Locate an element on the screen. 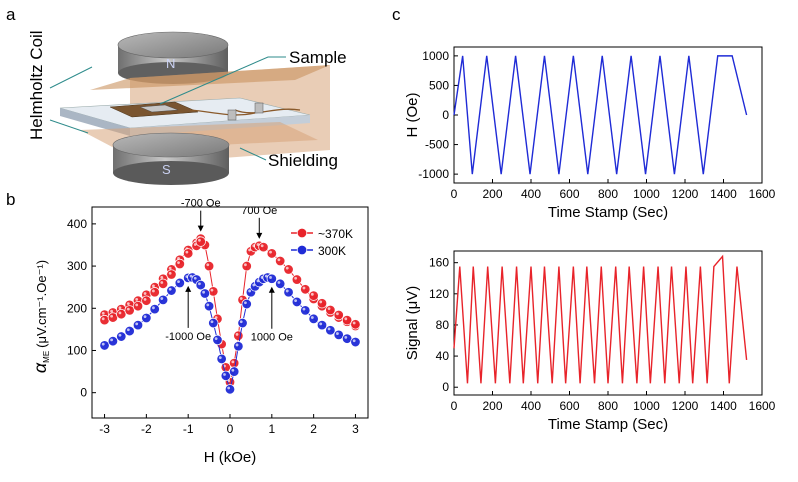  y-axis-units: (μV.cm⁻¹.Oe⁻¹) is located at coordinates (41, 304).